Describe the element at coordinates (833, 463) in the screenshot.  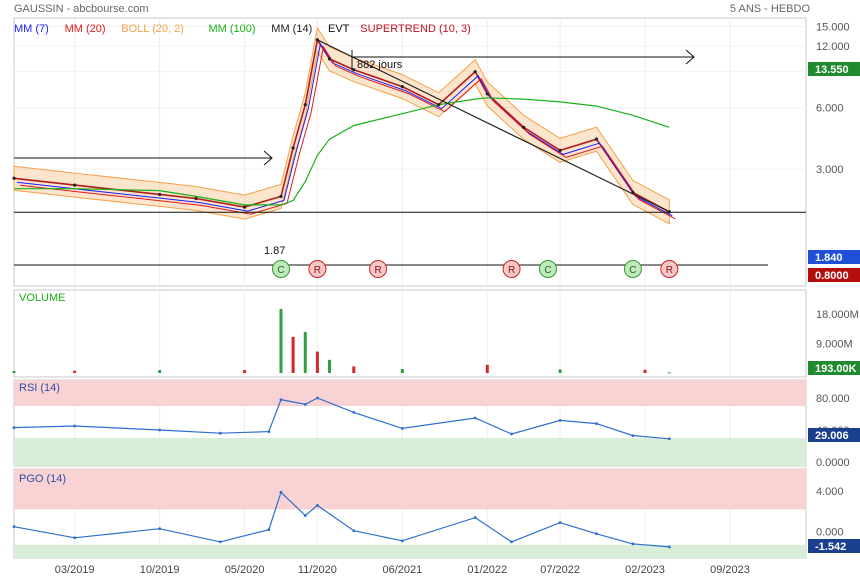
I see `rsi-tick-label: 0.0000` at that location.